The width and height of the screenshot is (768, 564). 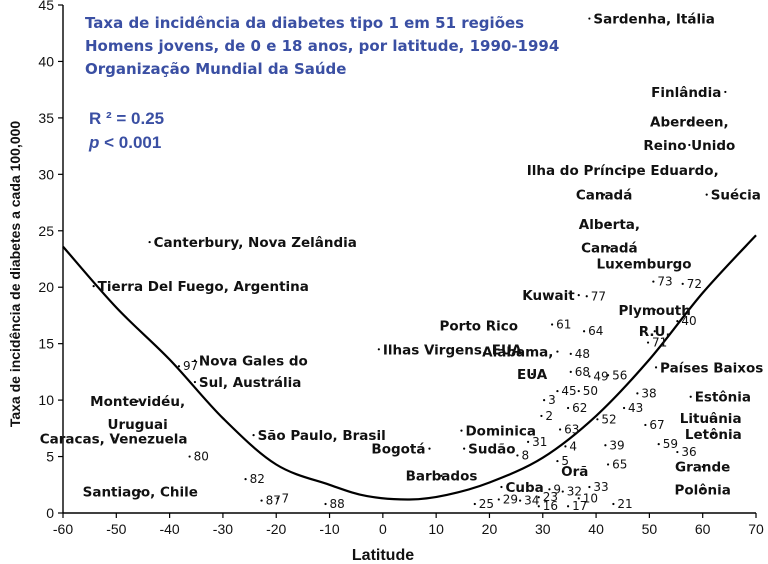 I want to click on point-number-label: 29, so click(x=510, y=499).